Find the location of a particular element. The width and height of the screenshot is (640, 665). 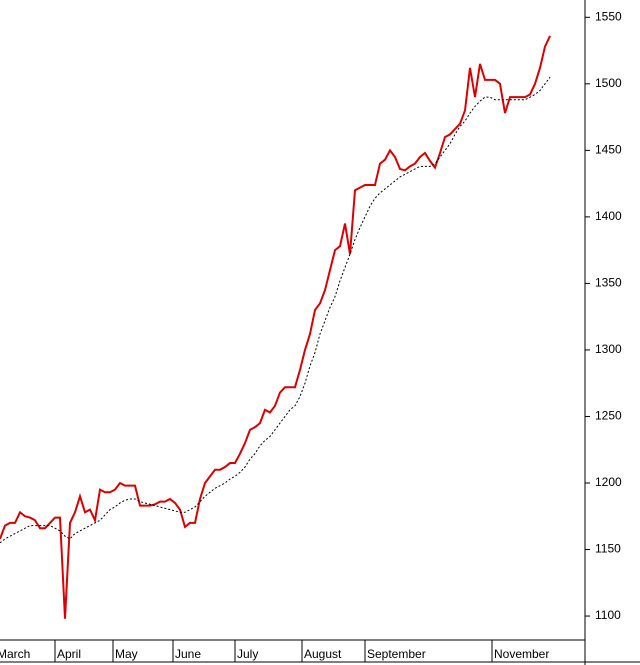

x-tick-label: July is located at coordinates (247, 654).